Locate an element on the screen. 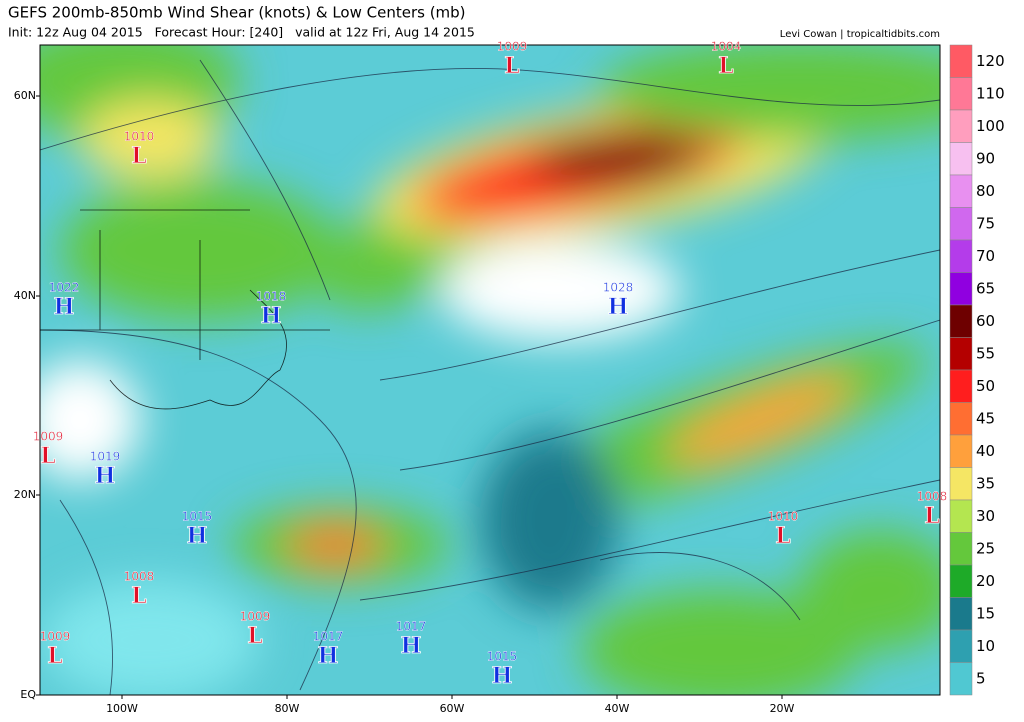 The width and height of the screenshot is (1024, 722). colorbar-label: 10 is located at coordinates (985, 646).